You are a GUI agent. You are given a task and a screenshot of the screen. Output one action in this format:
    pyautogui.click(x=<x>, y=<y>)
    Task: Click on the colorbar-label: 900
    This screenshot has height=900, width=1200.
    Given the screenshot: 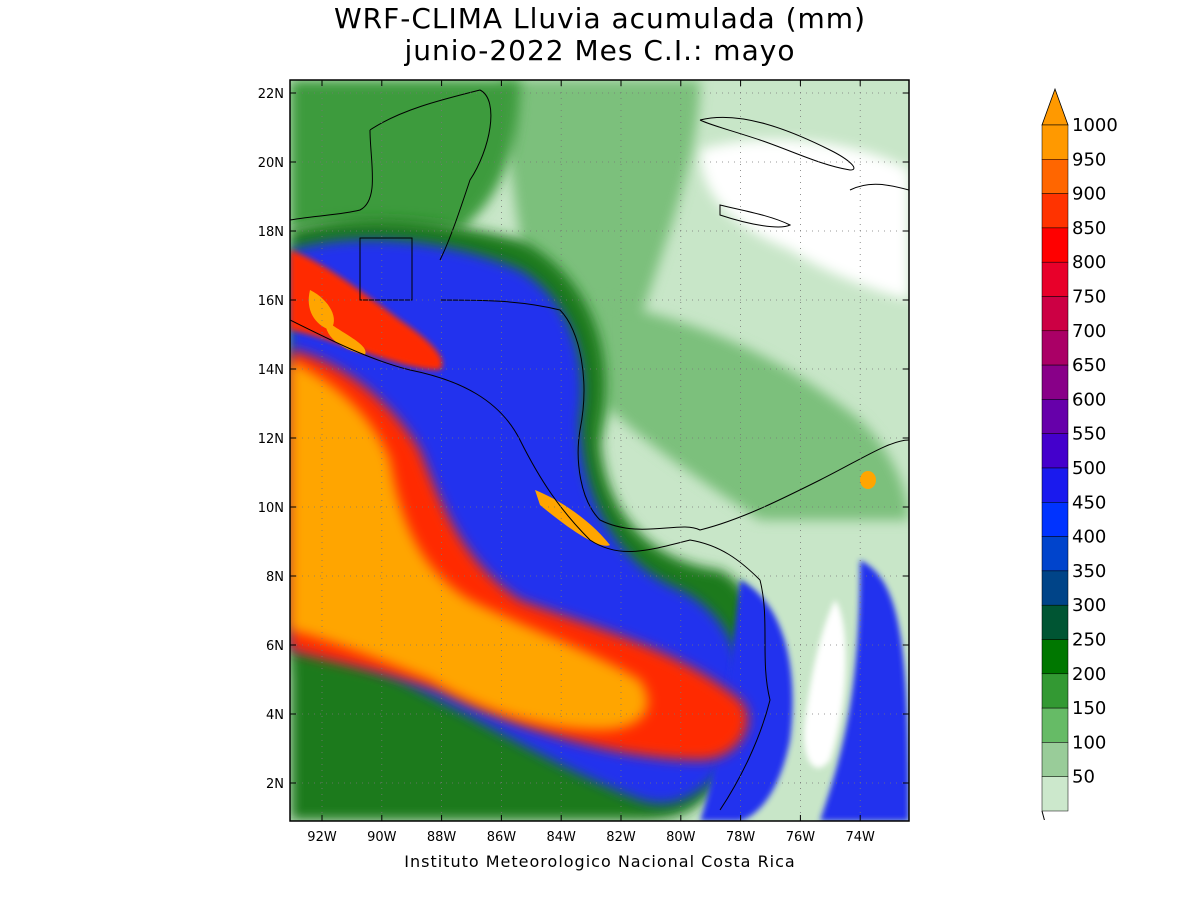 What is the action you would take?
    pyautogui.click(x=1089, y=194)
    